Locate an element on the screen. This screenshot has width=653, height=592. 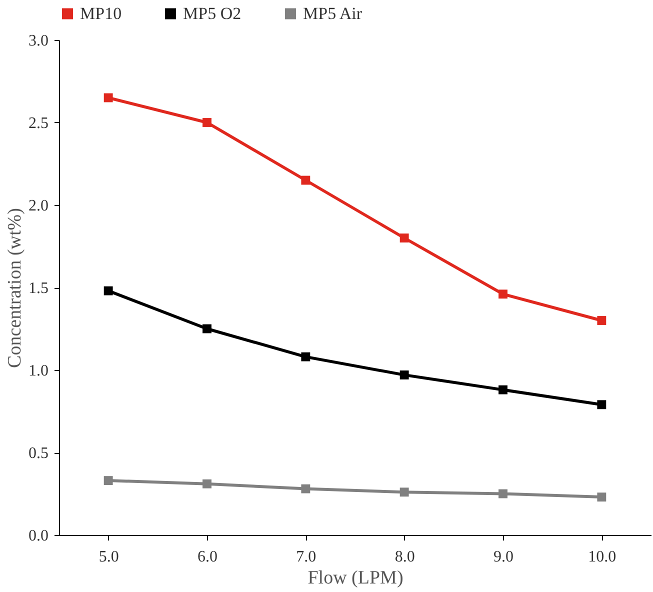
x-tick-label: 6.0 is located at coordinates (208, 557).